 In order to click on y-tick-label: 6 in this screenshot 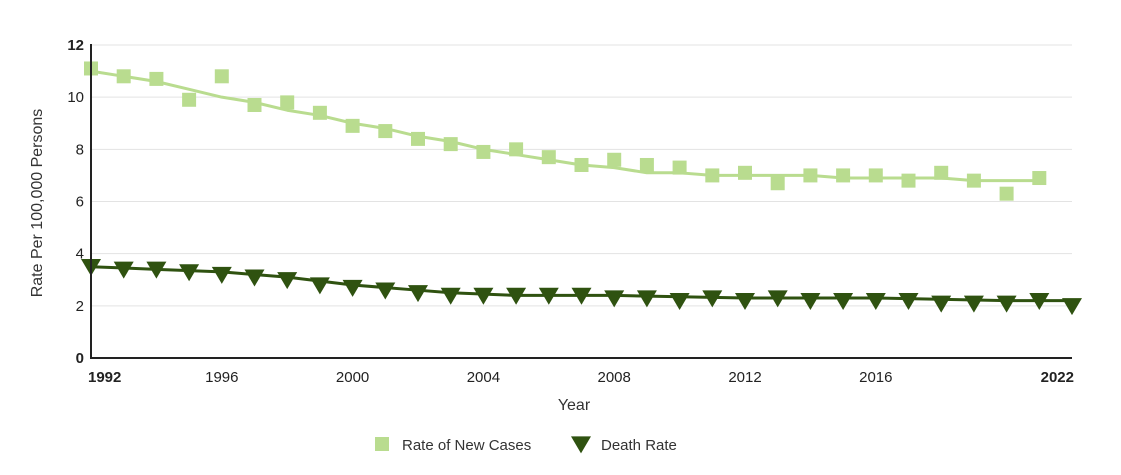, I will do `click(80, 202)`.